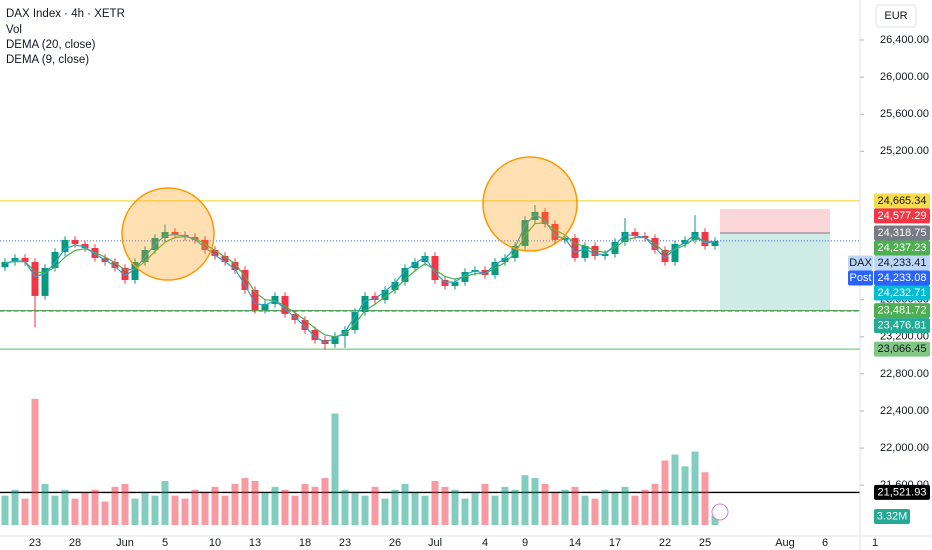 This screenshot has height=550, width=932. Describe the element at coordinates (14, 30) in the screenshot. I see `legend-entry: Vol` at that location.